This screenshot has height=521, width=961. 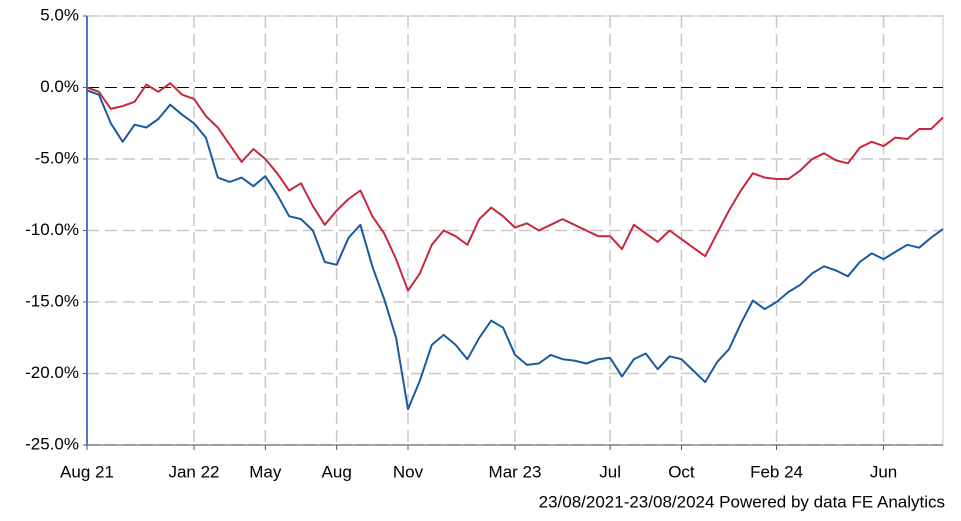 I want to click on x-tick-label: May, so click(x=265, y=471).